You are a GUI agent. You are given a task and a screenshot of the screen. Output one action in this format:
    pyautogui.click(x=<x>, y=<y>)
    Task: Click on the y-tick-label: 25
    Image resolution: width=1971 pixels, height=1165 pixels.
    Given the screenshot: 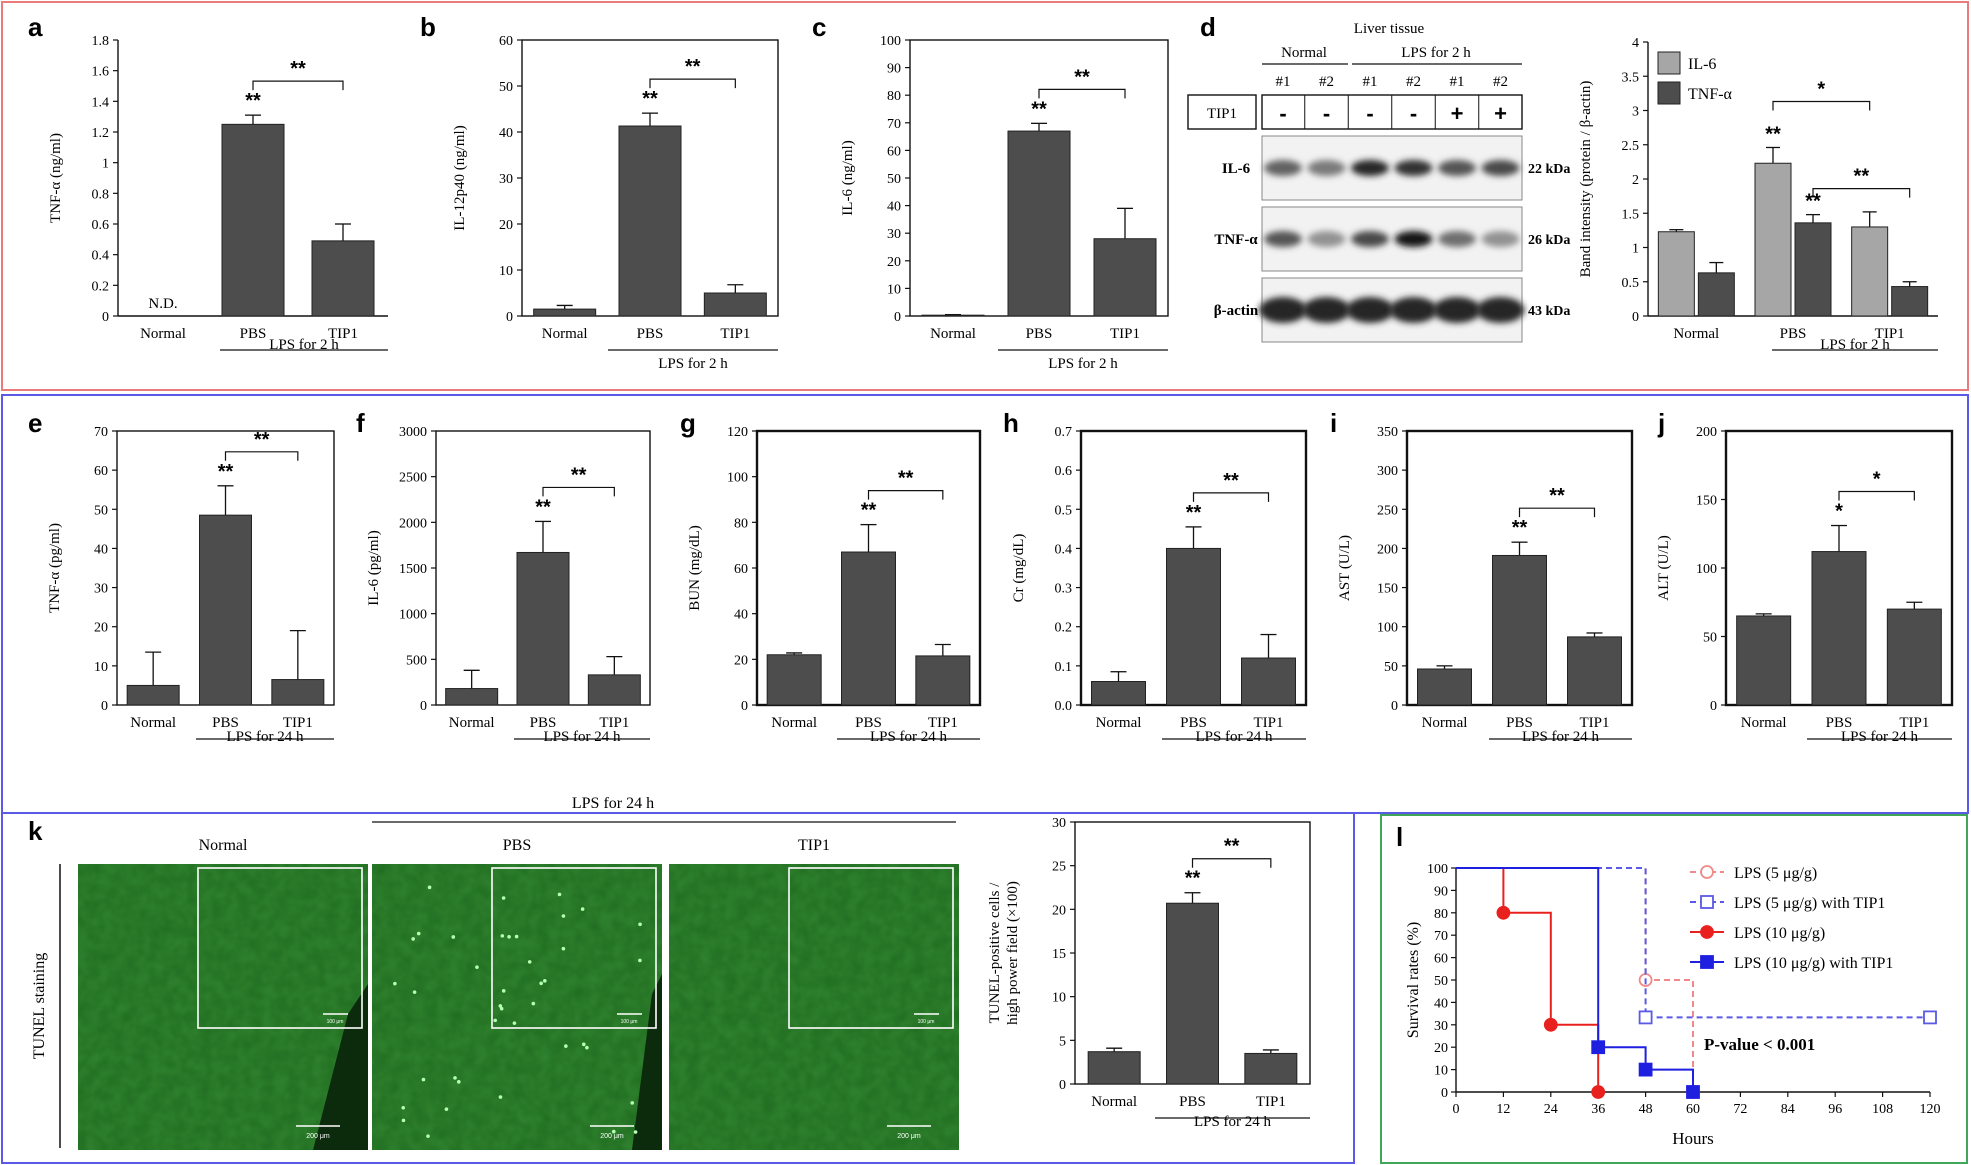 What is the action you would take?
    pyautogui.click(x=1059, y=867)
    